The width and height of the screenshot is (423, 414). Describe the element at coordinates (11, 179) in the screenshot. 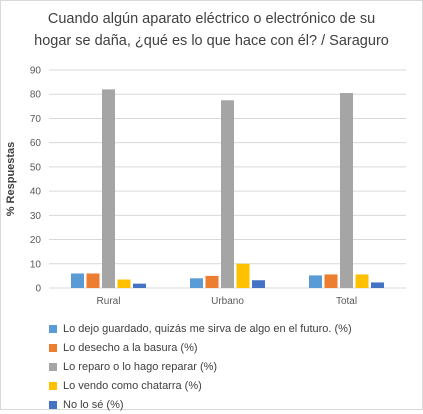

I see `y-axis-title: % Respuestas` at that location.